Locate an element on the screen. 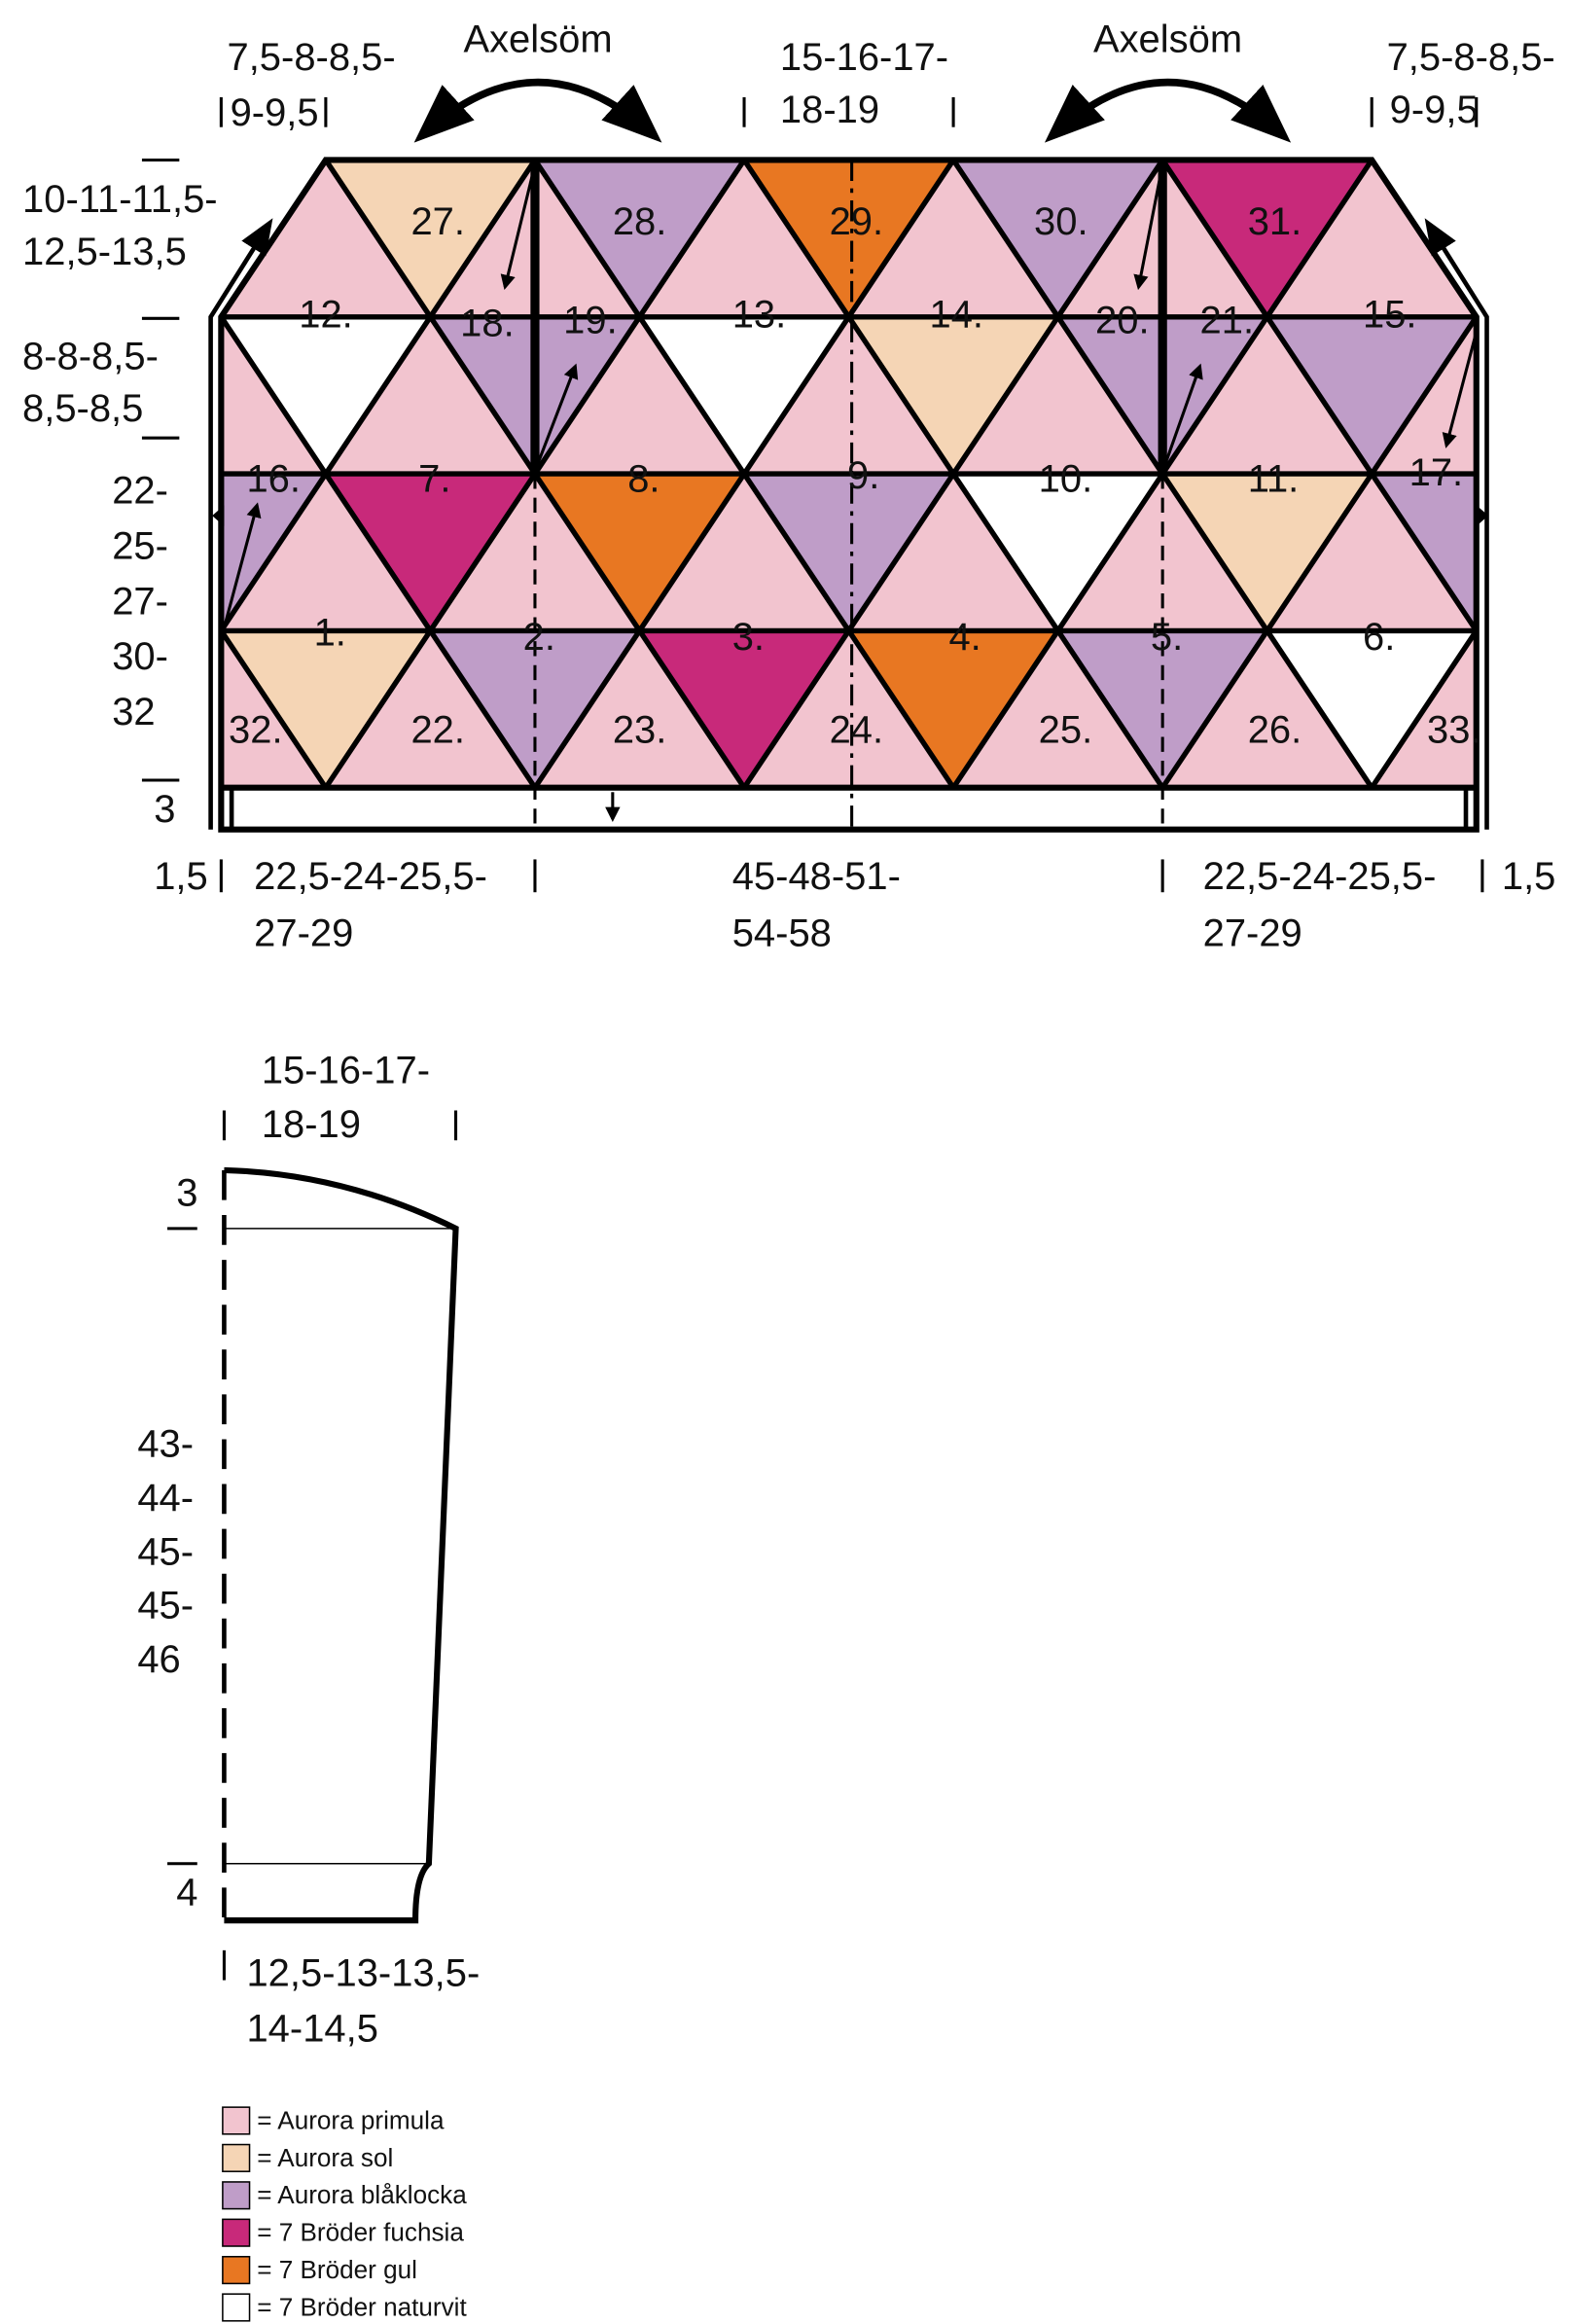  measurement: 27- is located at coordinates (140, 601).